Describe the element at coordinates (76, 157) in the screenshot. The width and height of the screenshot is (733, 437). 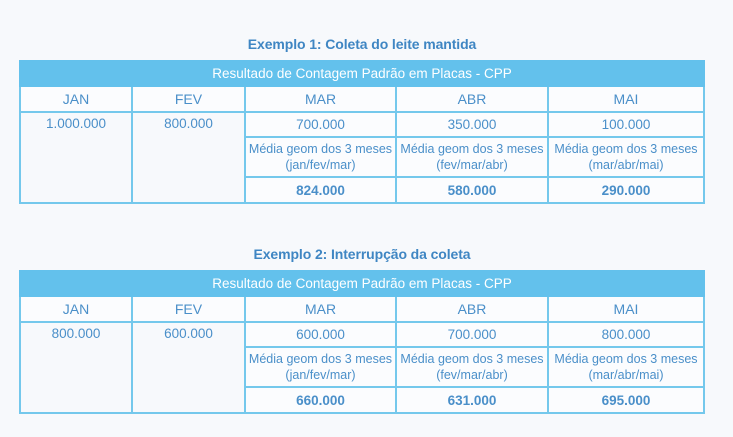
I see `month-value: 1.000.000` at that location.